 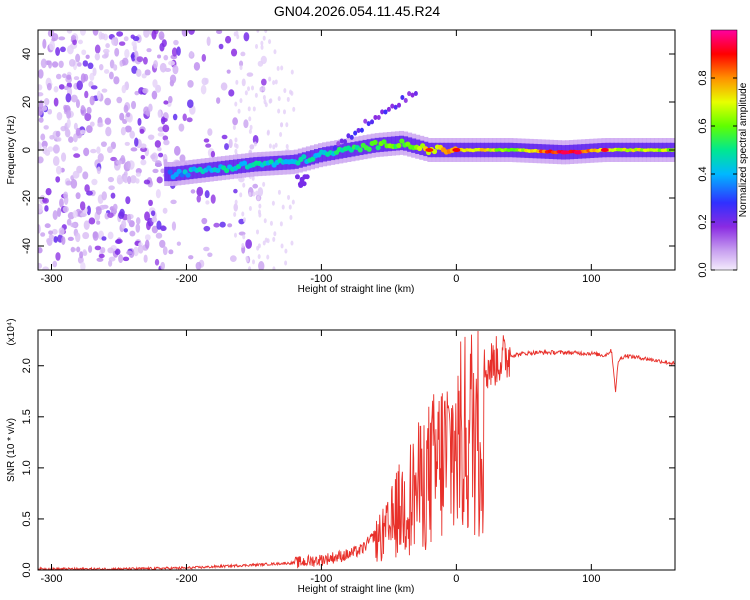 What do you see at coordinates (564, 152) in the screenshot?
I see `ridge-peak` at bounding box center [564, 152].